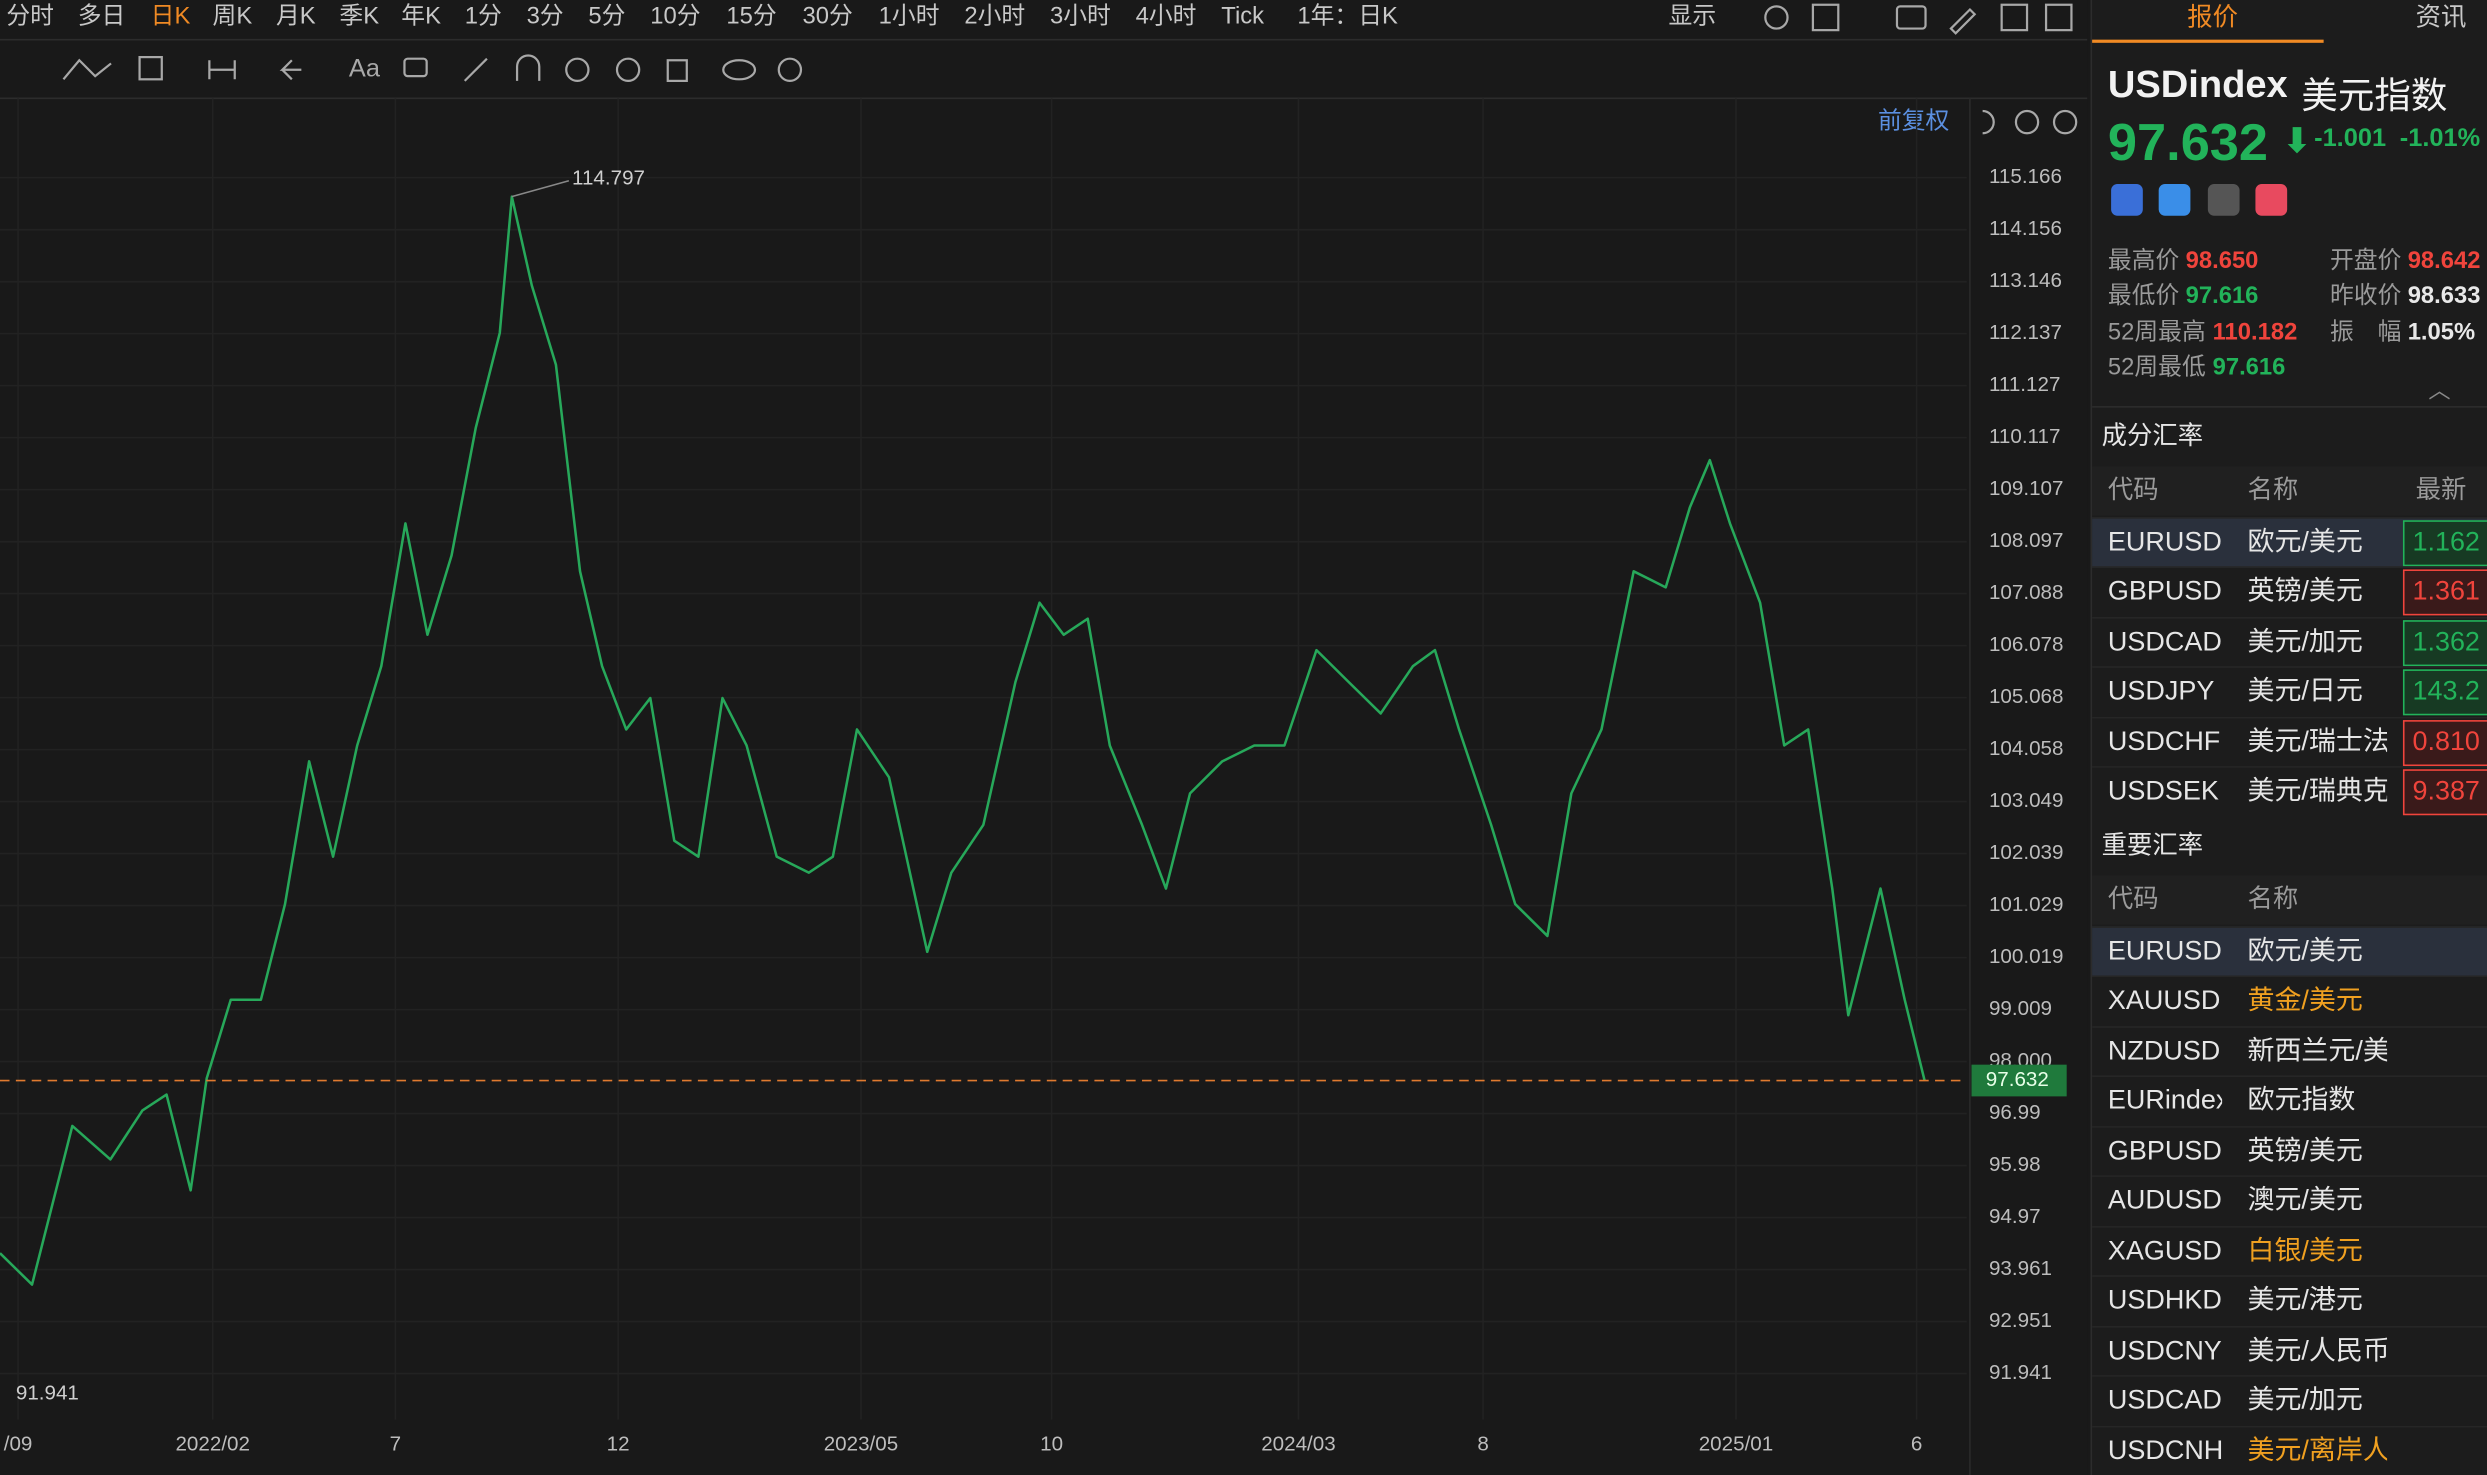 Image resolution: width=2487 pixels, height=1475 pixels. What do you see at coordinates (790, 70) in the screenshot?
I see `draw-settings` at bounding box center [790, 70].